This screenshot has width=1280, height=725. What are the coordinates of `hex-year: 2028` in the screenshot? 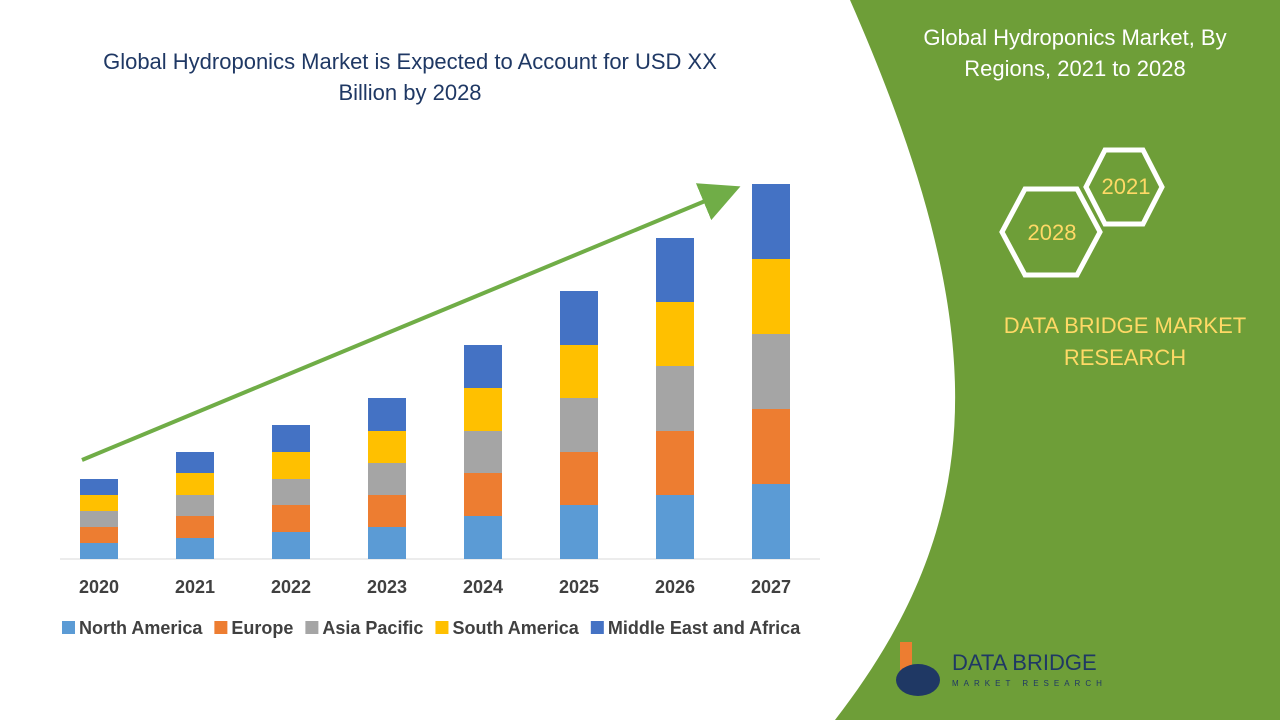 It's located at (1052, 232).